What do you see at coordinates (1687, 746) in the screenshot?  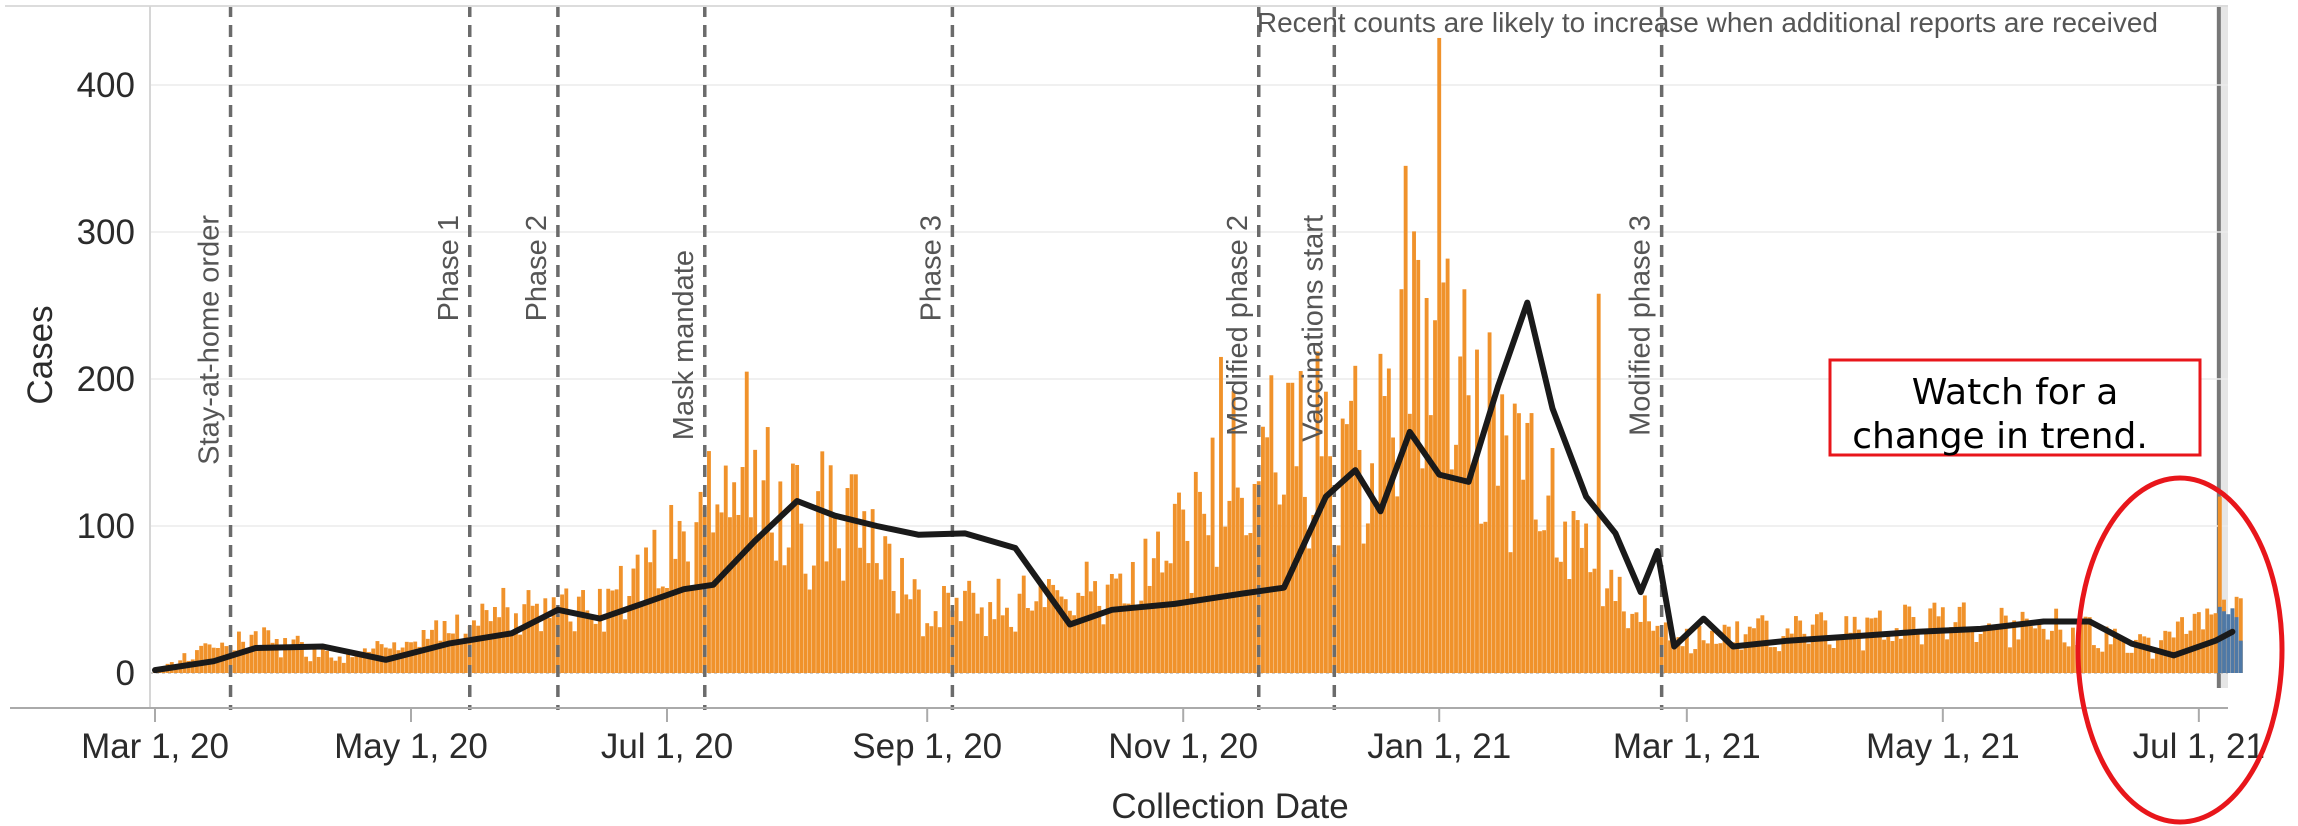 I see `x-tick-label: Mar 1, 21` at bounding box center [1687, 746].